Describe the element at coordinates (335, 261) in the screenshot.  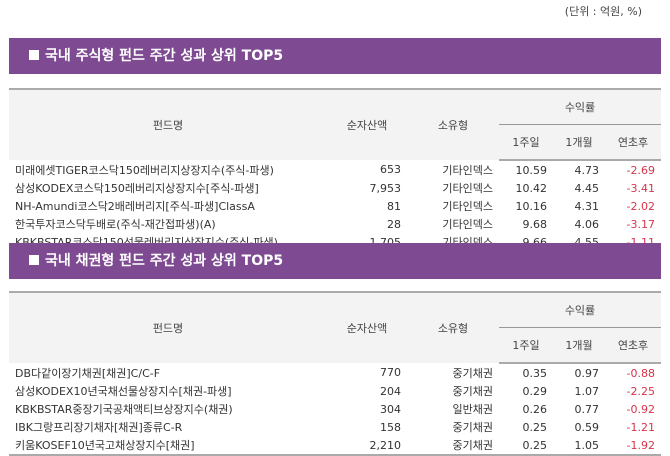
I see `section-banner-bond: 국내 채권형 펀드 주간 성과 상위 TOP5` at that location.